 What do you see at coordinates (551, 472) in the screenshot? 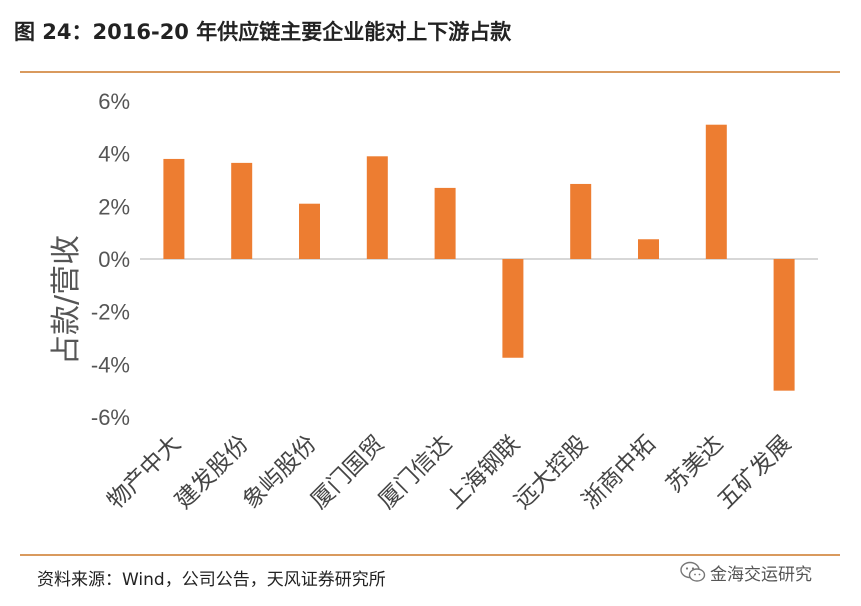
I see `x-tick-label: 远大控股` at bounding box center [551, 472].